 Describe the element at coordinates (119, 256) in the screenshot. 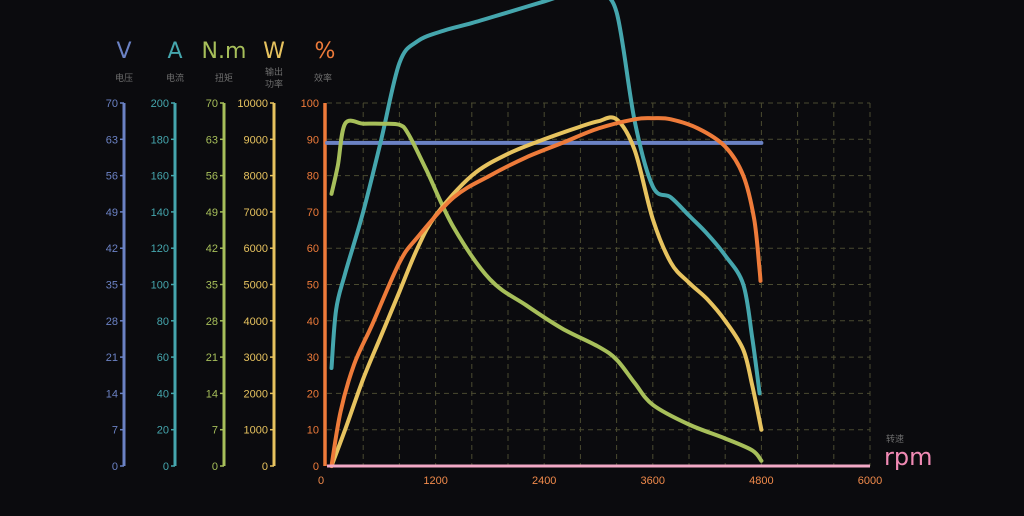

I see `axis-v: V 电压 0 7 14 21 28 35 42 49 56 63 70` at that location.